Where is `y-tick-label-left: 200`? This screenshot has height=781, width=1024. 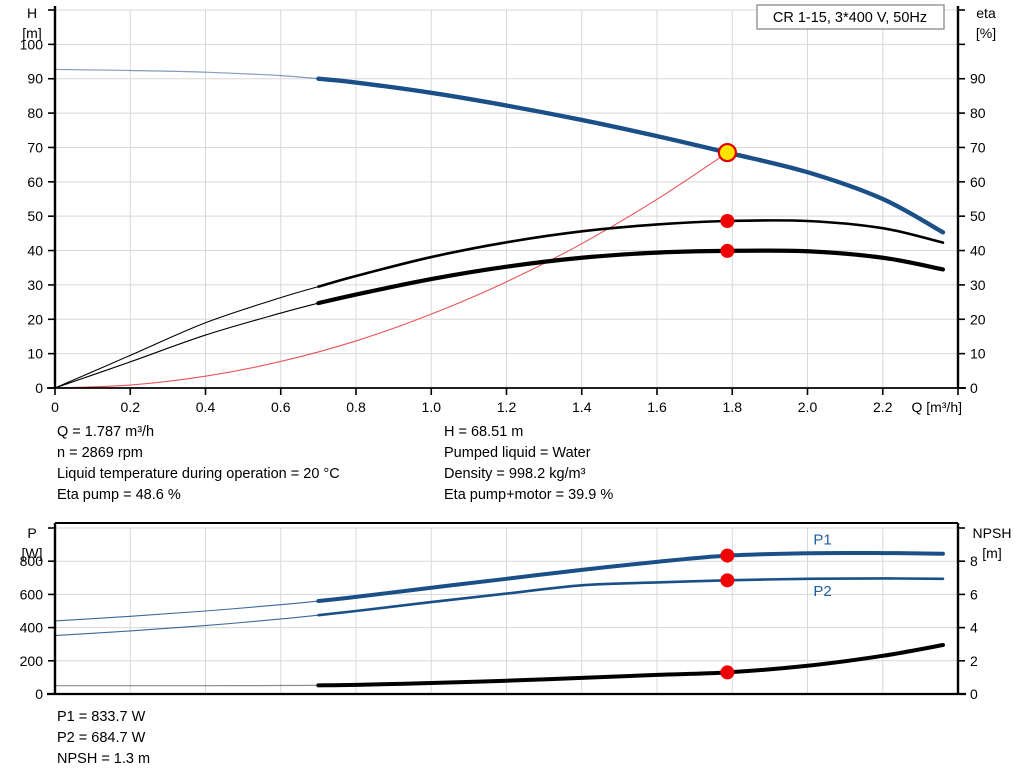 y-tick-label-left: 200 is located at coordinates (32, 661).